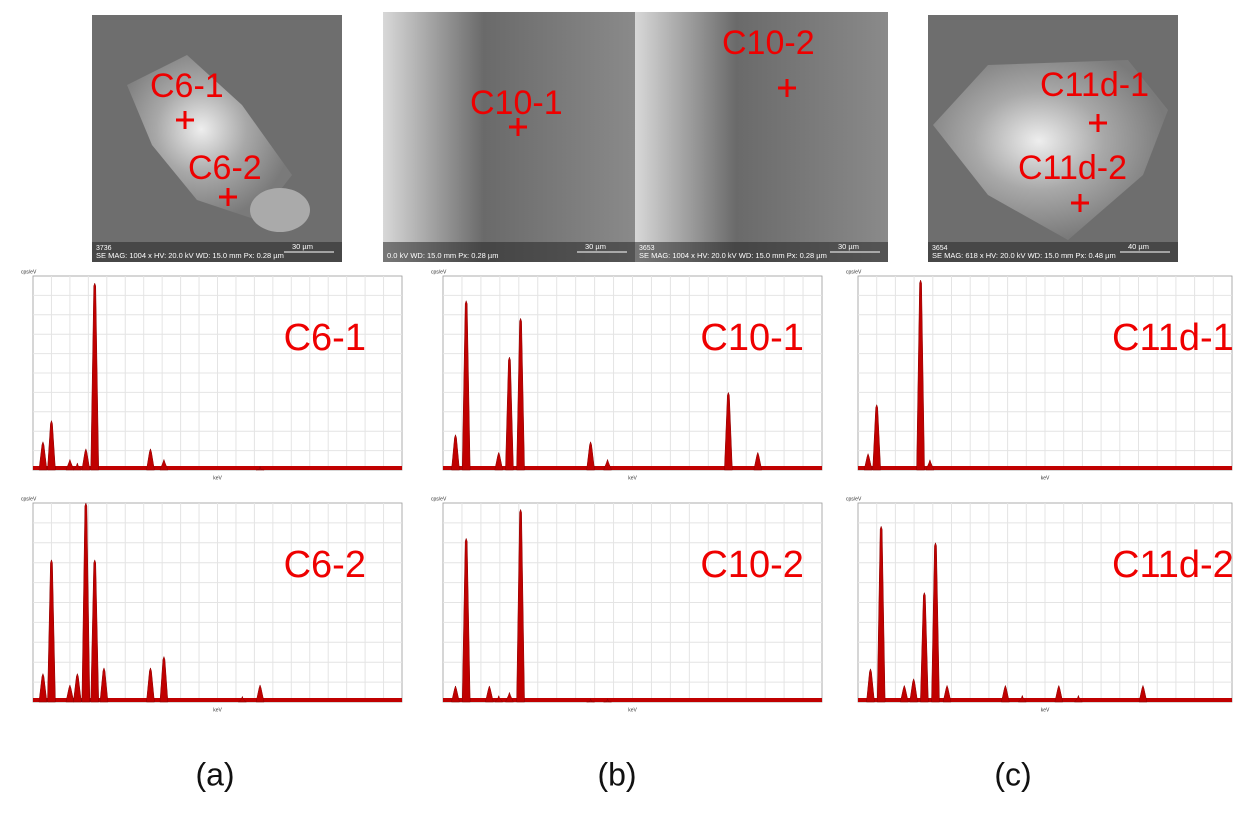 The width and height of the screenshot is (1240, 814). I want to click on point-label: C6-2, so click(225, 168).